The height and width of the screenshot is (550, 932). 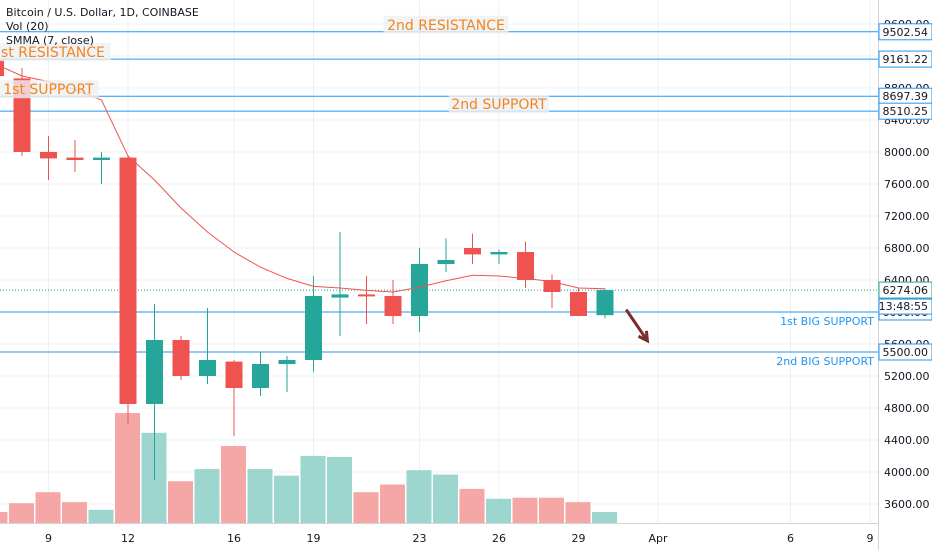 I want to click on x-tick-label: 29, so click(x=579, y=538).